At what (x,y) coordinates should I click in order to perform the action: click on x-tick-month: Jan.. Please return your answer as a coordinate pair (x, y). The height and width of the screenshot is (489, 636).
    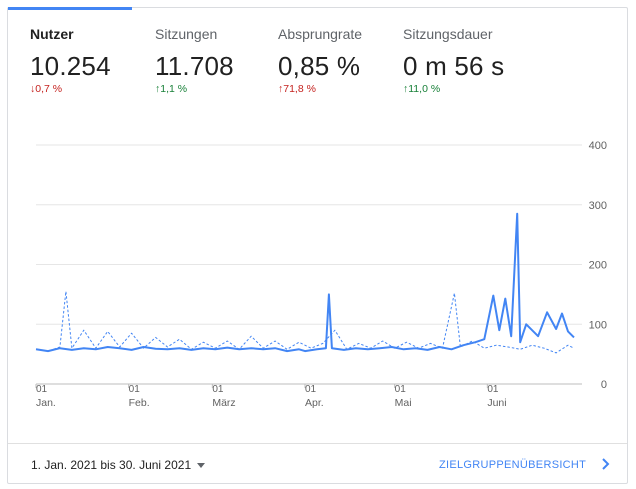
    Looking at the image, I should click on (46, 403).